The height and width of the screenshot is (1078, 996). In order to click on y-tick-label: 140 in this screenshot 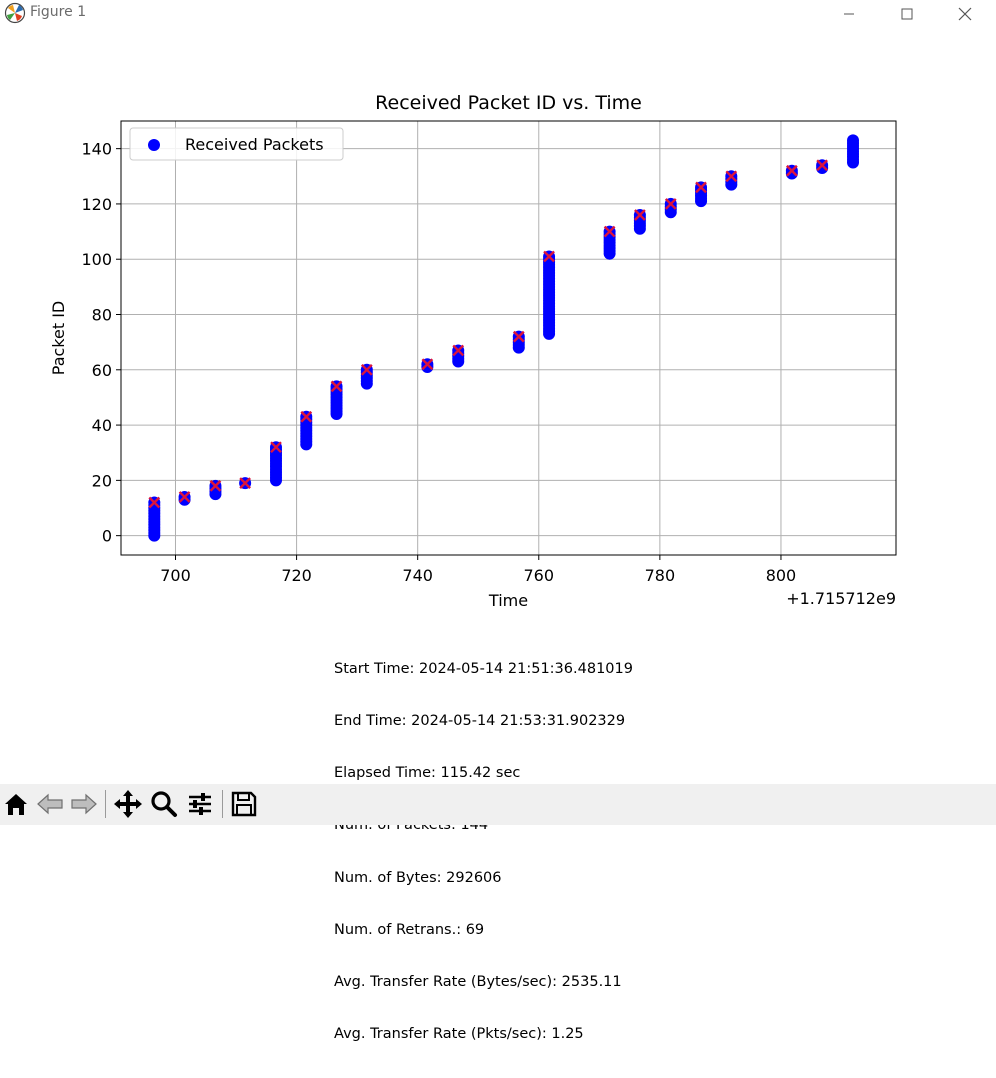, I will do `click(96, 149)`.